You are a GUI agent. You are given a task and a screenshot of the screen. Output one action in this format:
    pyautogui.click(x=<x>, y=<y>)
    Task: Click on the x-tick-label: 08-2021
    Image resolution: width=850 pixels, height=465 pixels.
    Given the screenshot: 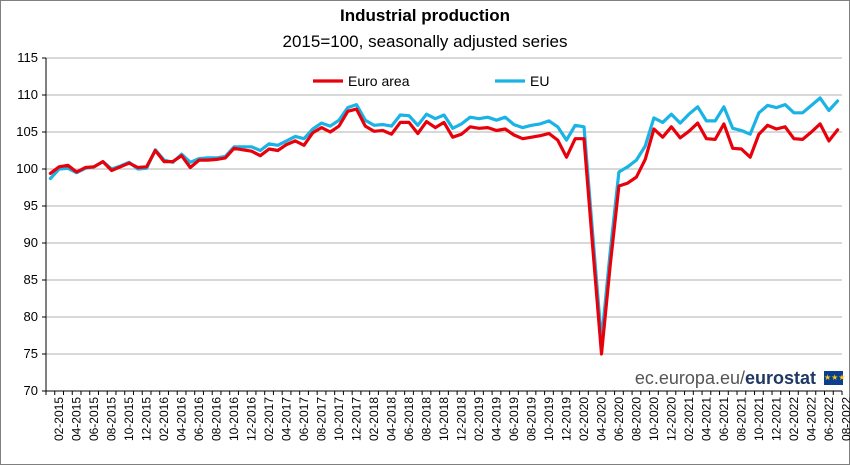 What is the action you would take?
    pyautogui.click(x=741, y=419)
    